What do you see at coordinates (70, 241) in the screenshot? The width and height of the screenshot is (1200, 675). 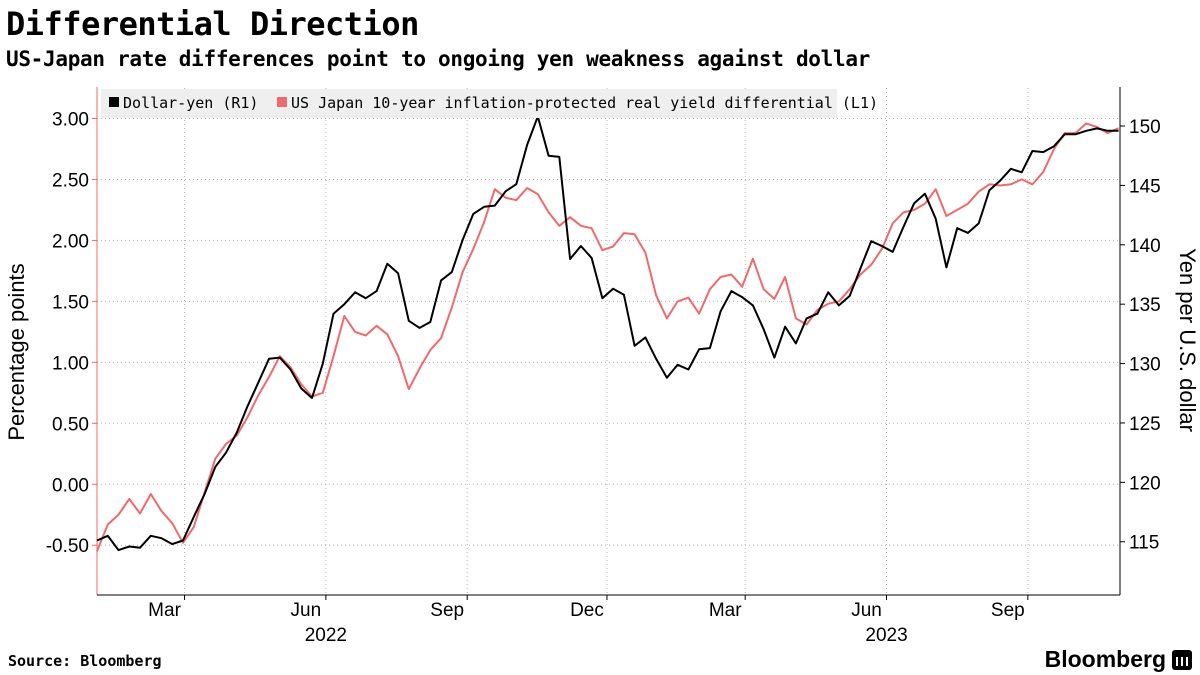 I see `left-tick-label: 2.00` at bounding box center [70, 241].